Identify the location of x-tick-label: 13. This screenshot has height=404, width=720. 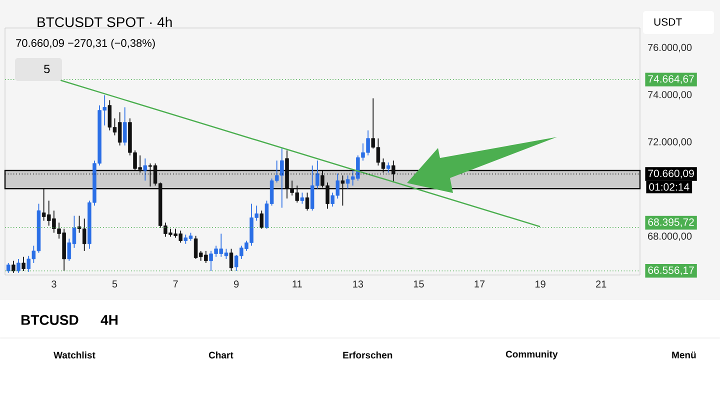
(358, 284).